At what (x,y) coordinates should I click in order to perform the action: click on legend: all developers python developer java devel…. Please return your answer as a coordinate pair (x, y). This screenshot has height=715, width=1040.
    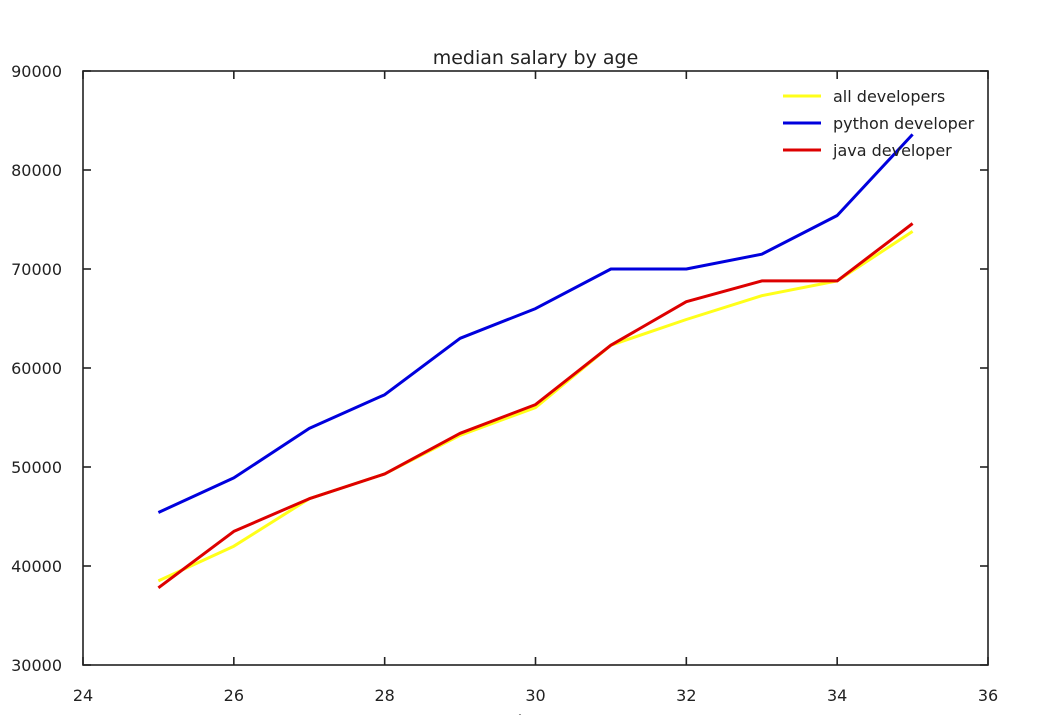
    Looking at the image, I should click on (879, 123).